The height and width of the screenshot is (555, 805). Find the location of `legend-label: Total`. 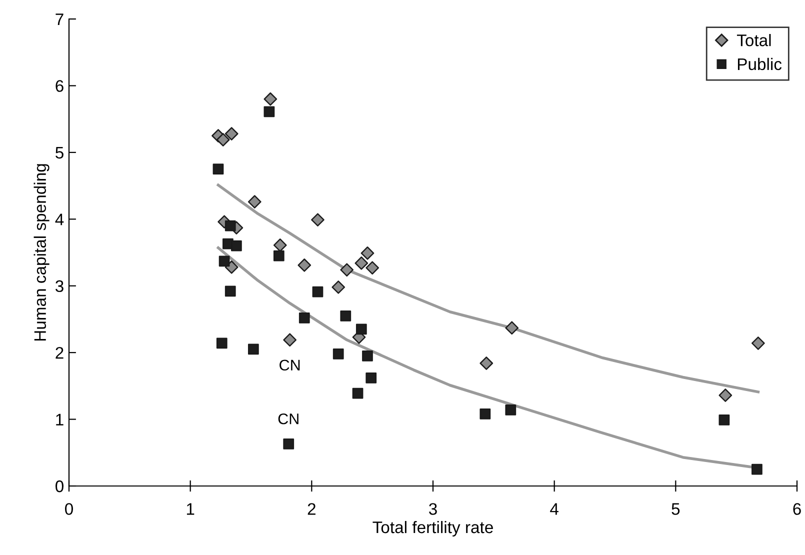

legend-label: Total is located at coordinates (753, 40).